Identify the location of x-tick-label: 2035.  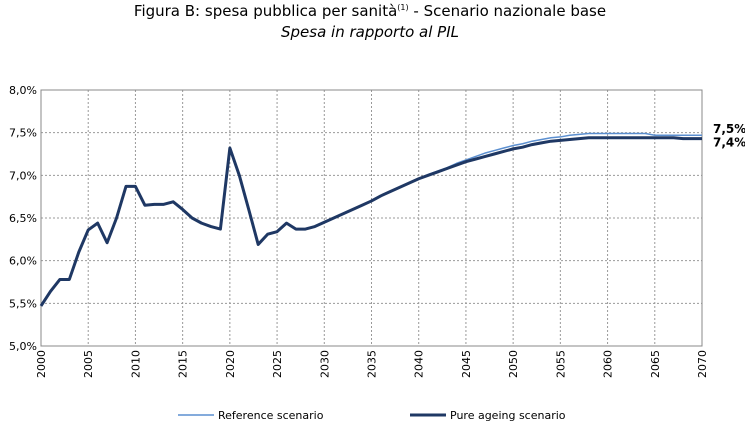
(372, 364).